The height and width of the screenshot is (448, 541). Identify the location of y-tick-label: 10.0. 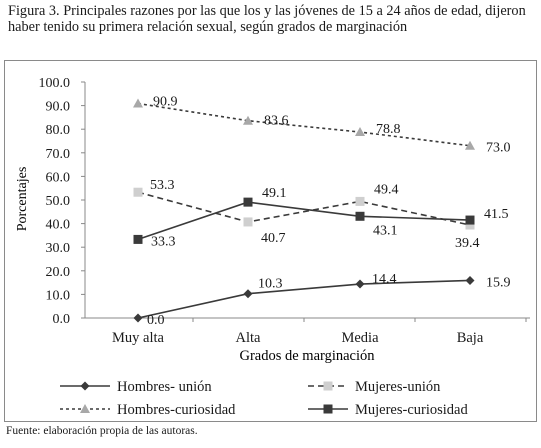
(58, 295).